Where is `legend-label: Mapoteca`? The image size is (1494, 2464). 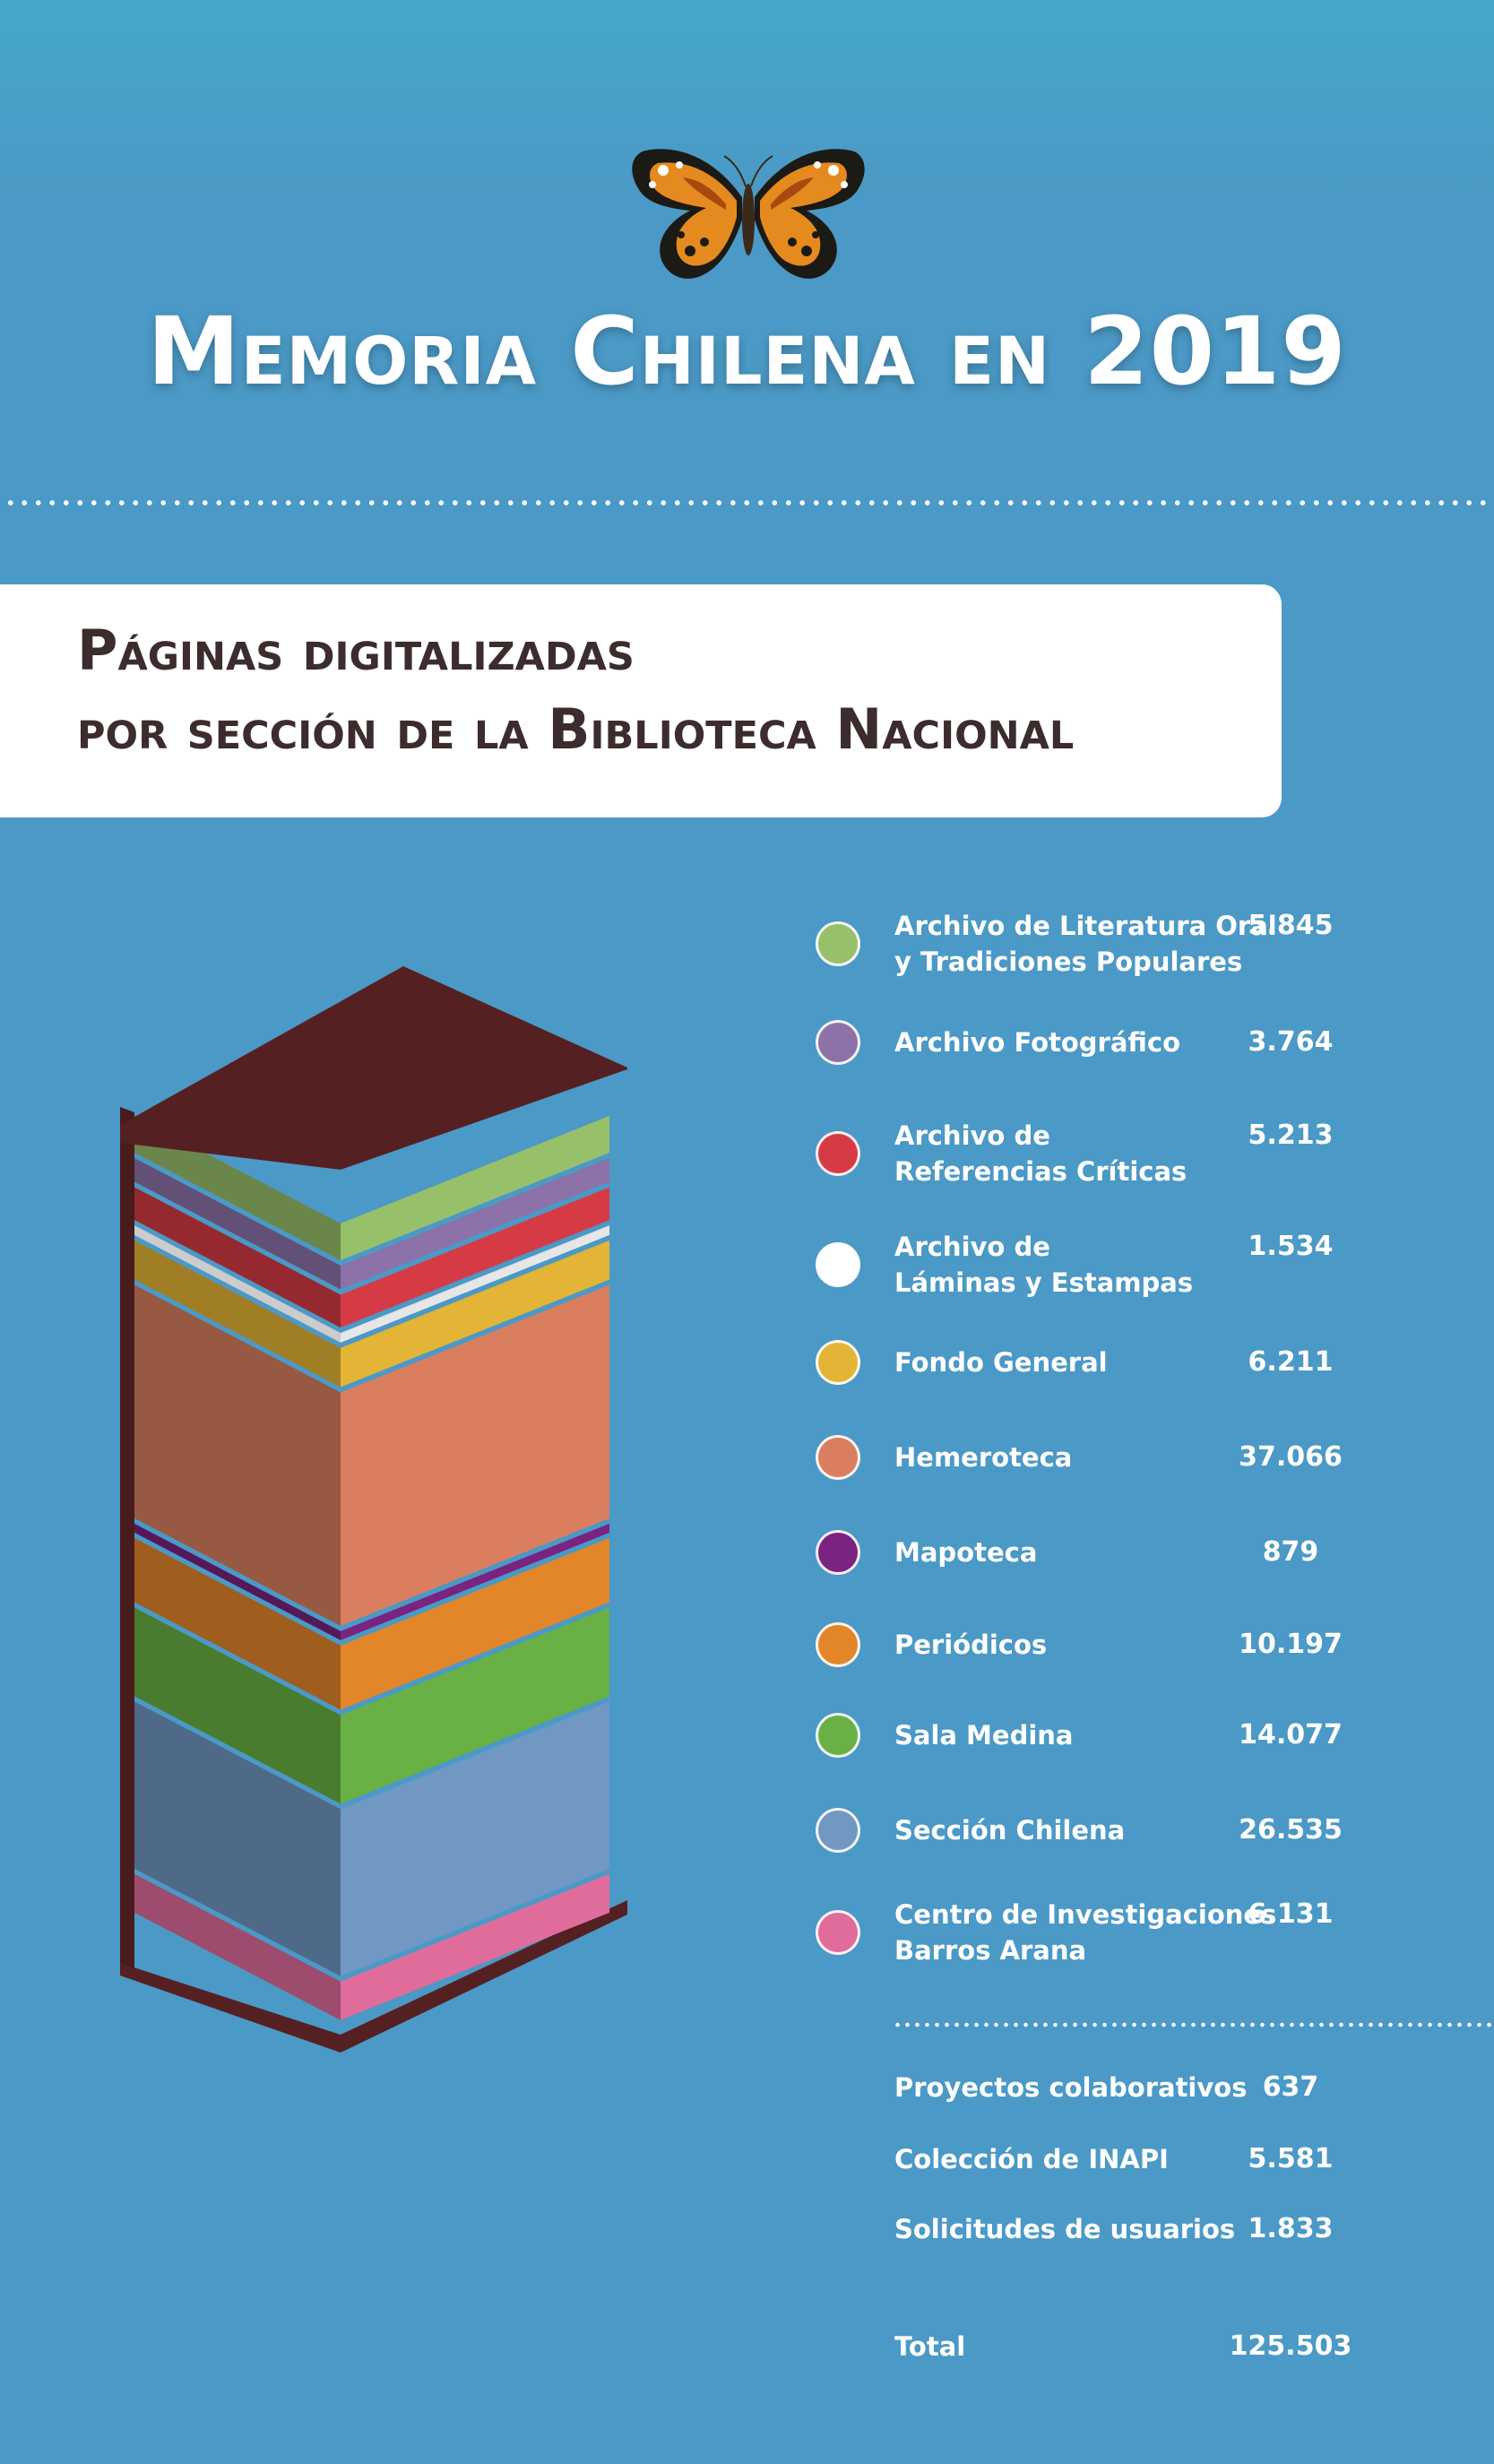 legend-label: Mapoteca is located at coordinates (966, 1553).